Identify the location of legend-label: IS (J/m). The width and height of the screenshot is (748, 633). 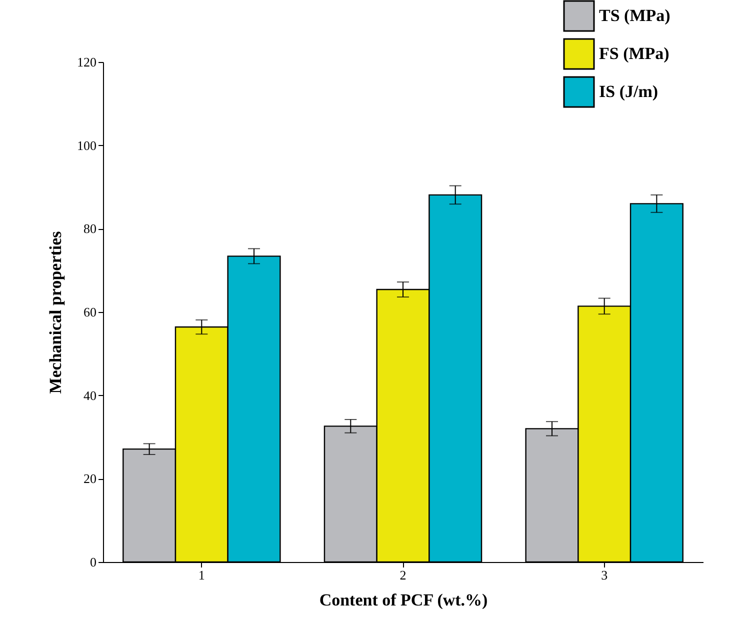
(628, 91).